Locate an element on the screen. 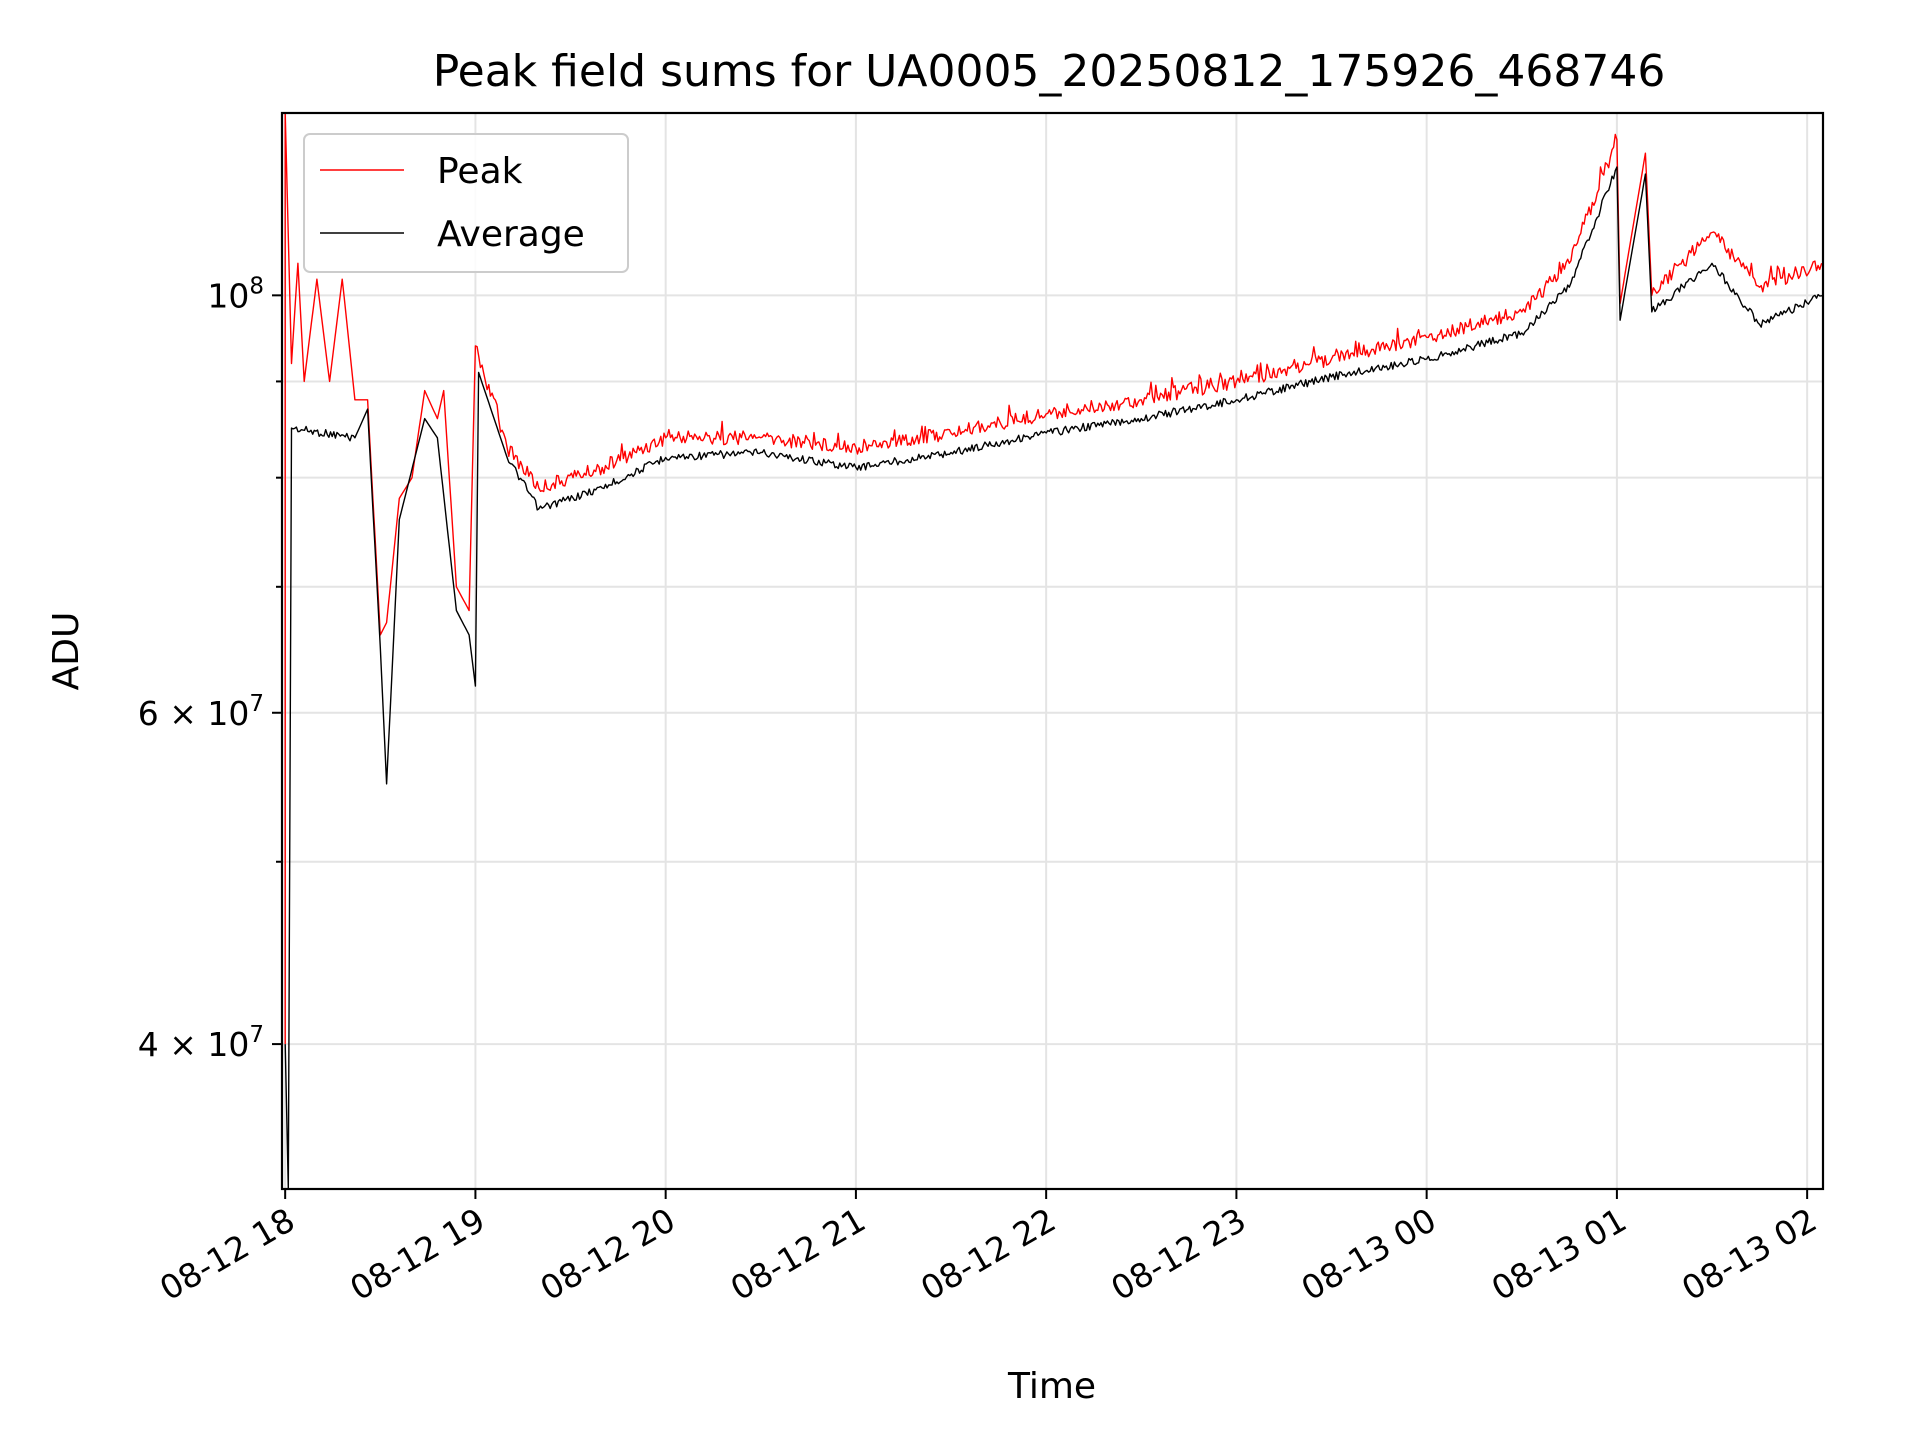  legend: Peak Average is located at coordinates (466, 203).